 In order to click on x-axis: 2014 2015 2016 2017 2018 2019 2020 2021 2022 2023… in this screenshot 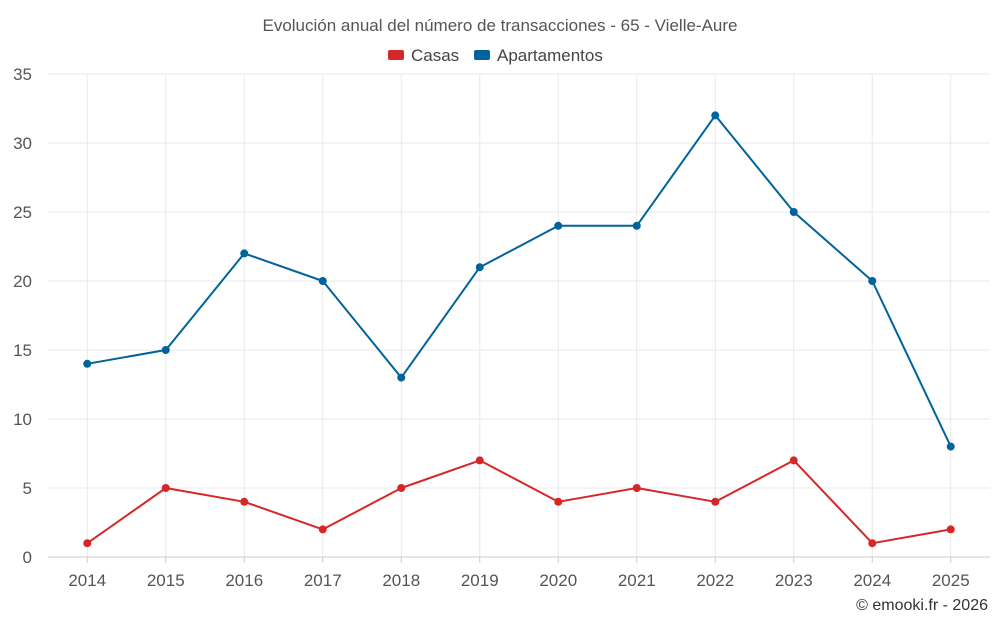, I will do `click(519, 573)`.